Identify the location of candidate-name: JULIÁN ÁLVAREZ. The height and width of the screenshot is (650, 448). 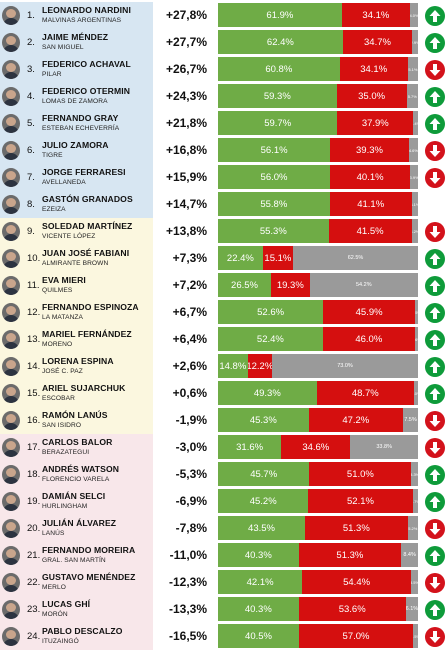
(79, 523).